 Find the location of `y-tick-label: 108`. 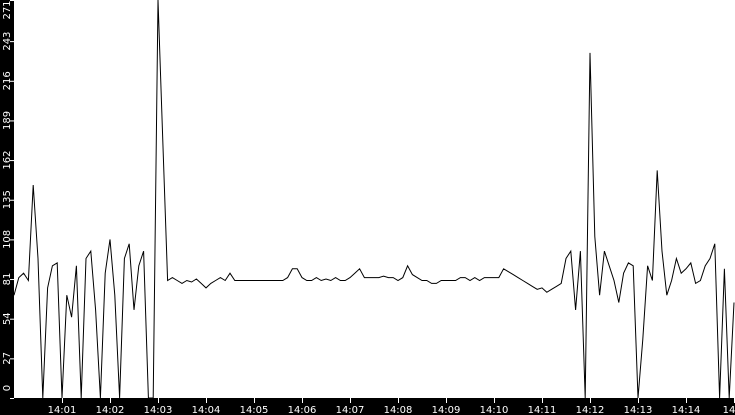

y-tick-label: 108 is located at coordinates (7, 239).